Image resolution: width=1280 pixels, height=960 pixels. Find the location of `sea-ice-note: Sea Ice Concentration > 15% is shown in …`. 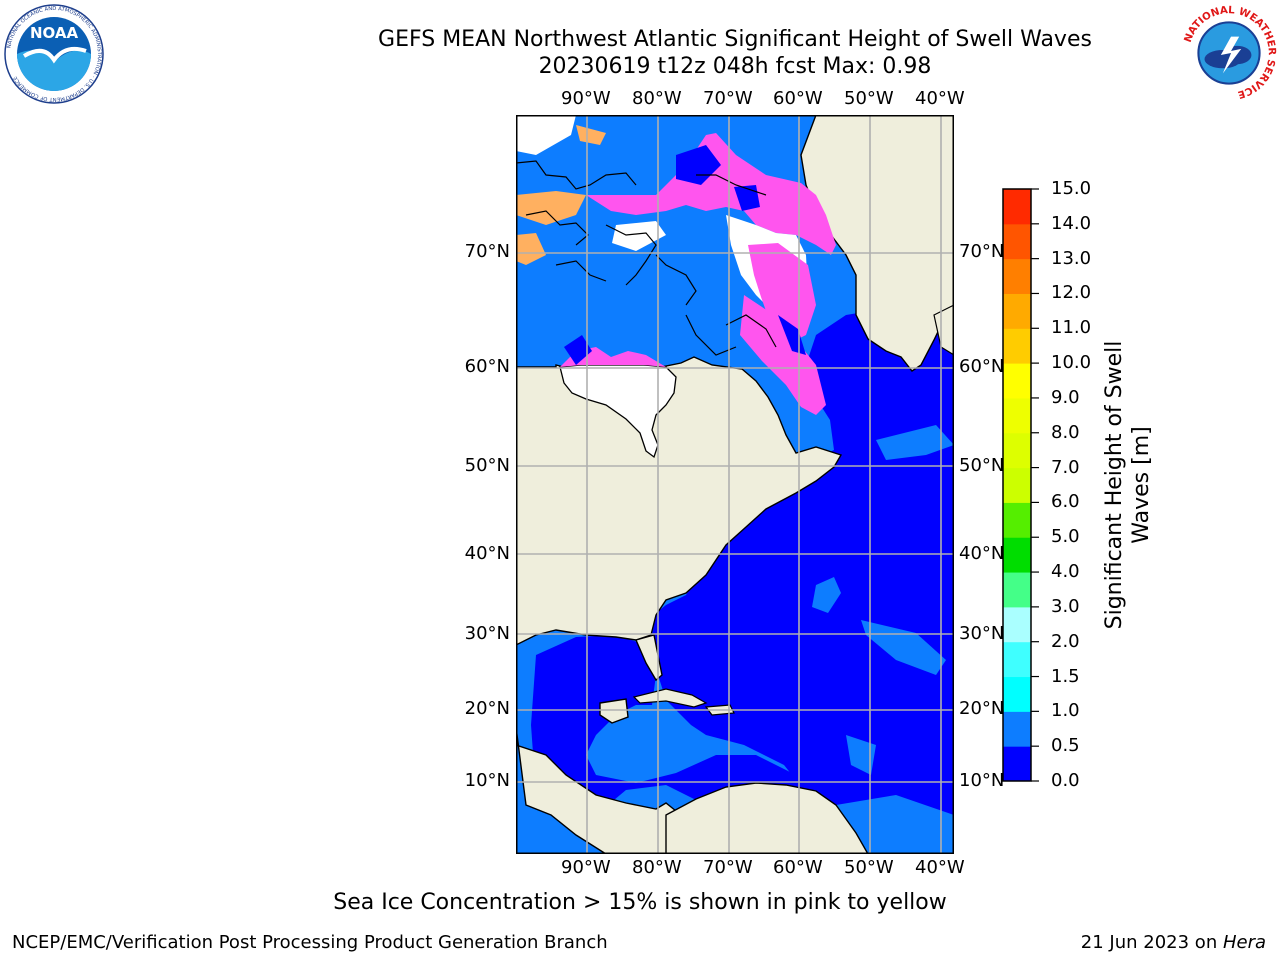

sea-ice-note: Sea Ice Concentration > 15% is shown in … is located at coordinates (640, 902).